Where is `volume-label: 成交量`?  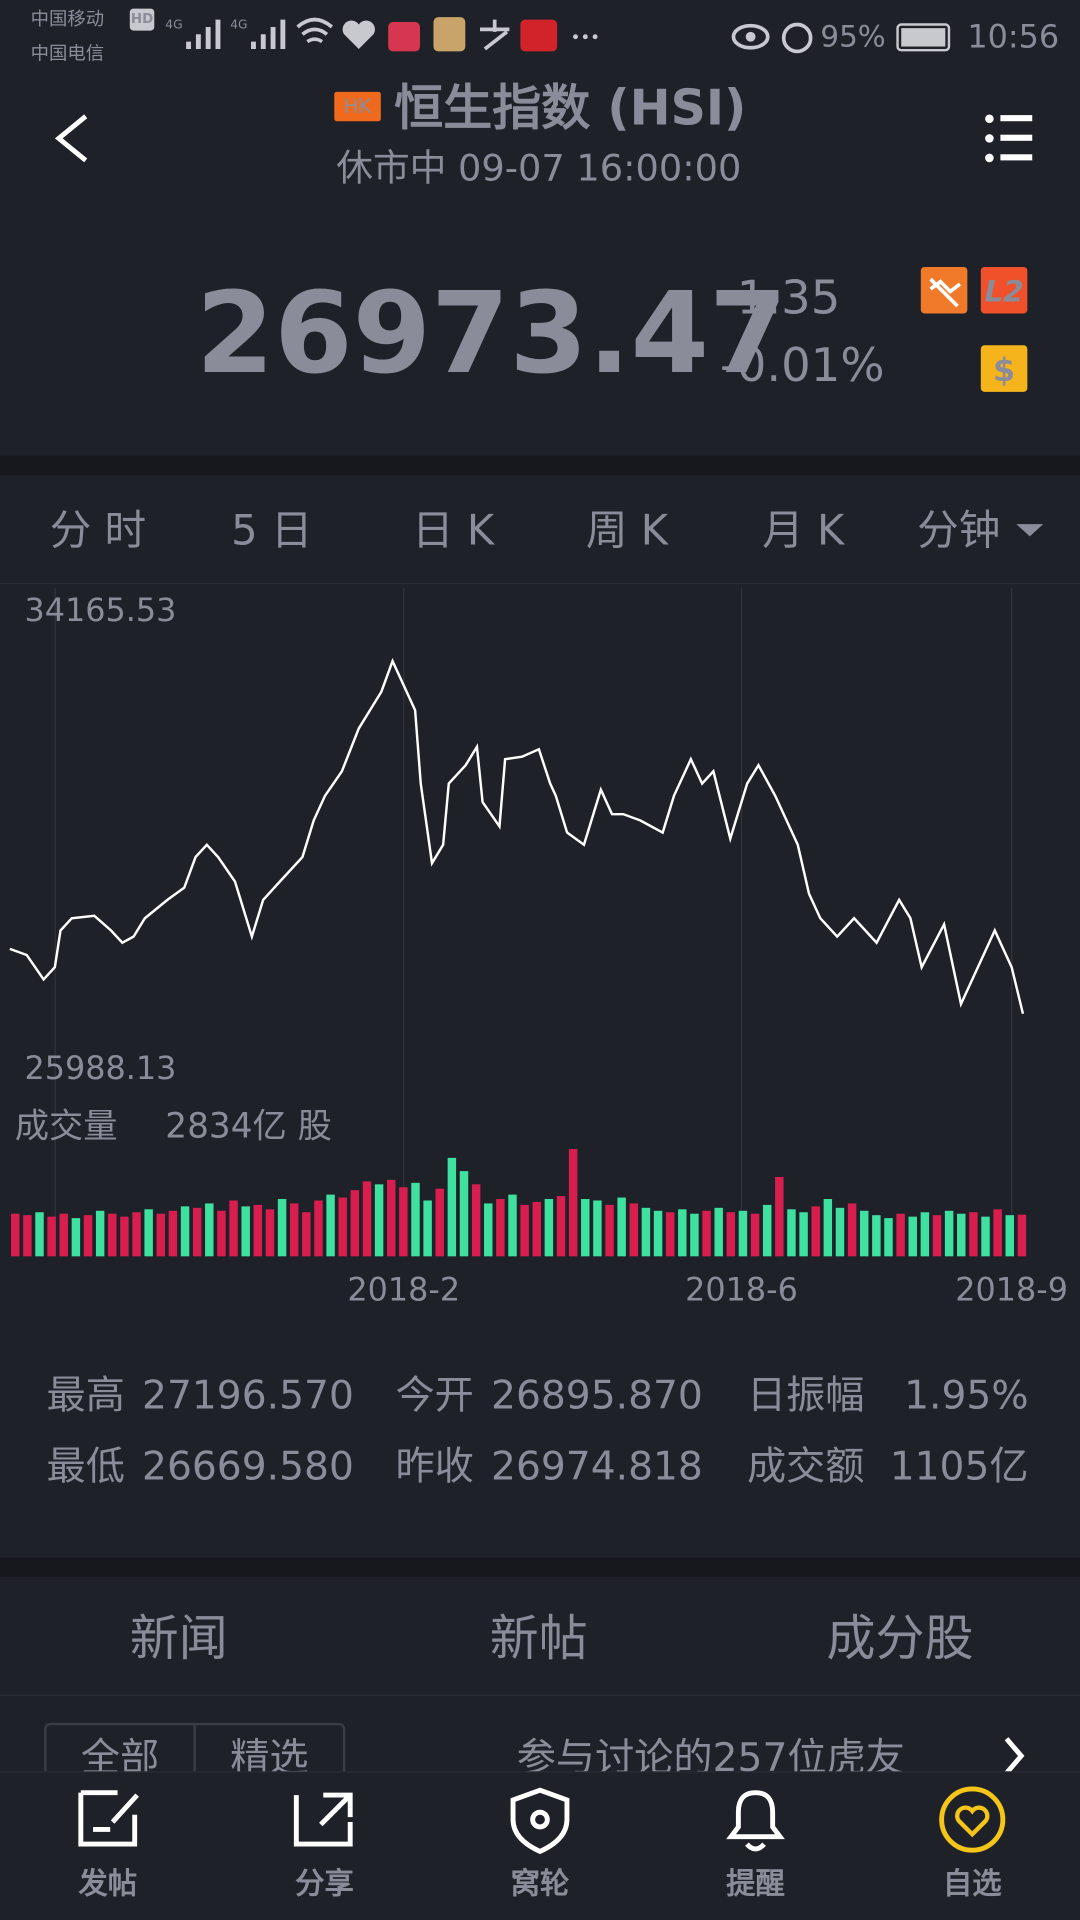 volume-label: 成交量 is located at coordinates (66, 1127).